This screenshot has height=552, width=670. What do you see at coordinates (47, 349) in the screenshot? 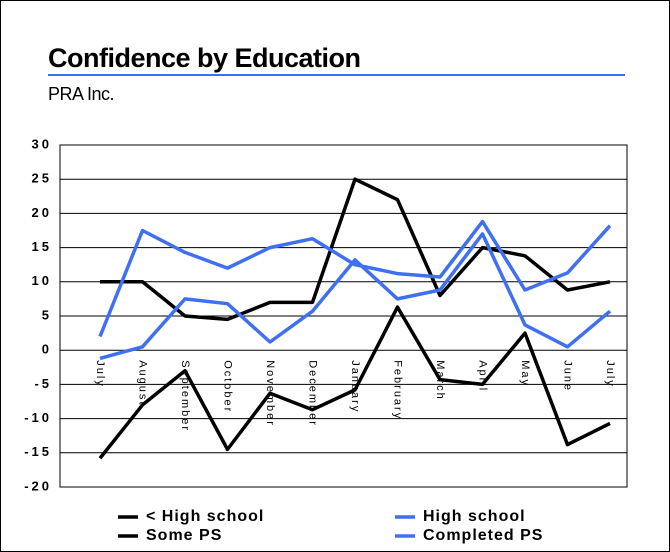
I see `y-tick-label: 0` at bounding box center [47, 349].